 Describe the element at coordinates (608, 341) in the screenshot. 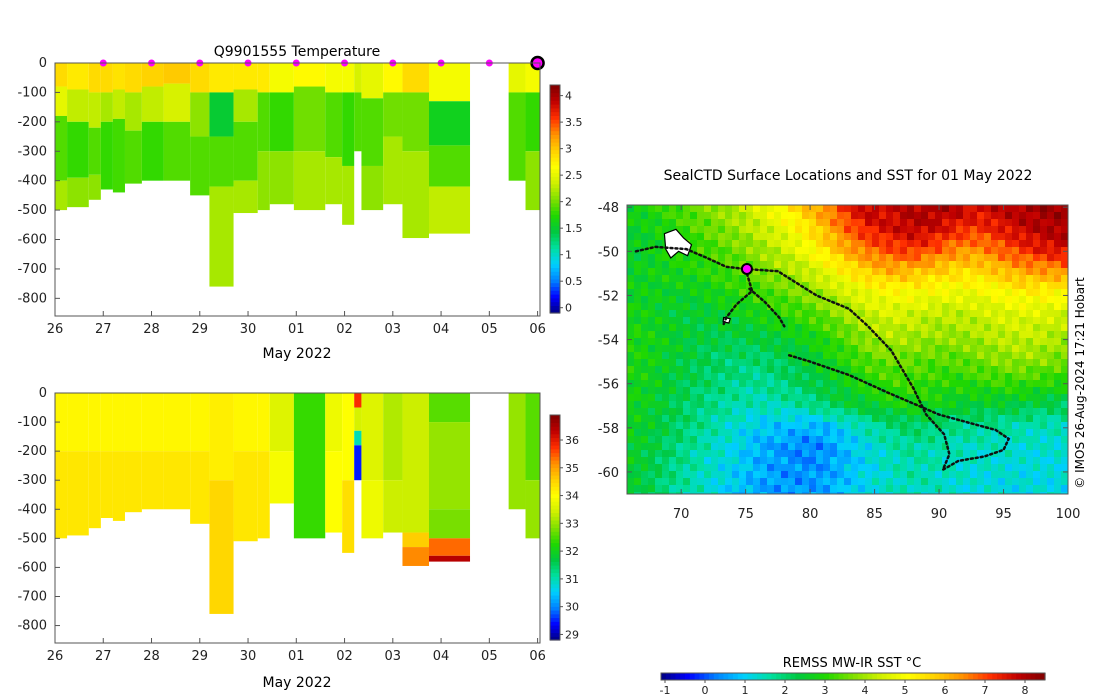

I see `lat-tick-label: -54` at that location.